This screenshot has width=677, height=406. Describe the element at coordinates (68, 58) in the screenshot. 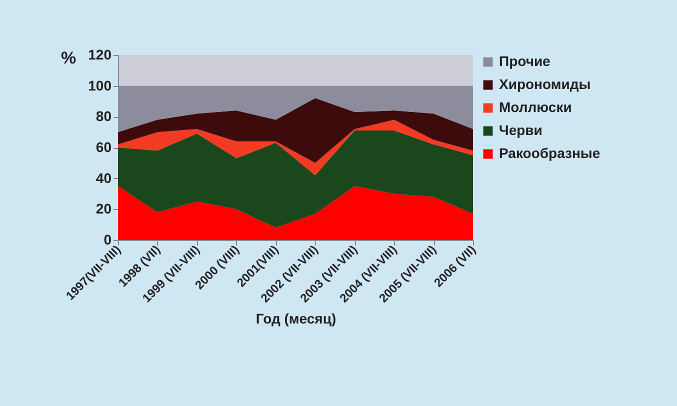

I see `y-axis-title: %` at that location.